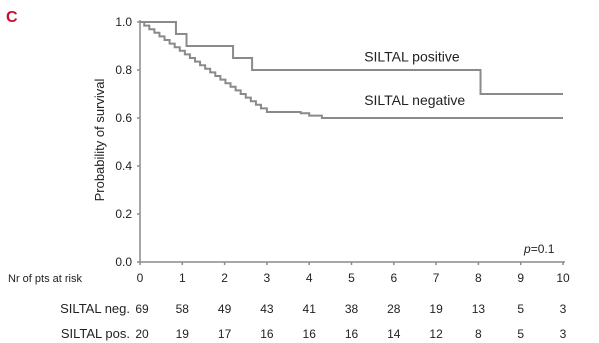  What do you see at coordinates (127, 142) in the screenshot?
I see `y-axis-ticks: 0.0 0.2 0.4 0.6 0.8 1.0` at bounding box center [127, 142].